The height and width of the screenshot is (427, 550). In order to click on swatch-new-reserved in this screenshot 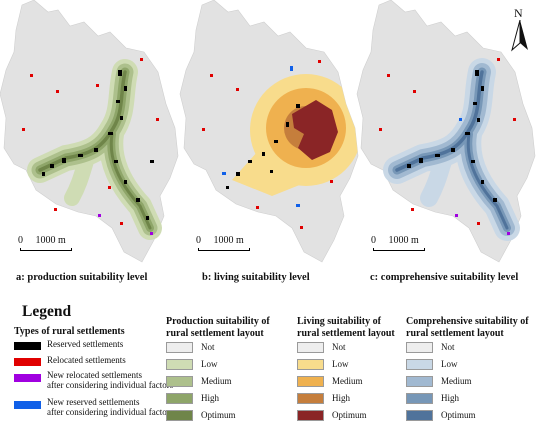, I will do `click(27, 405)`.